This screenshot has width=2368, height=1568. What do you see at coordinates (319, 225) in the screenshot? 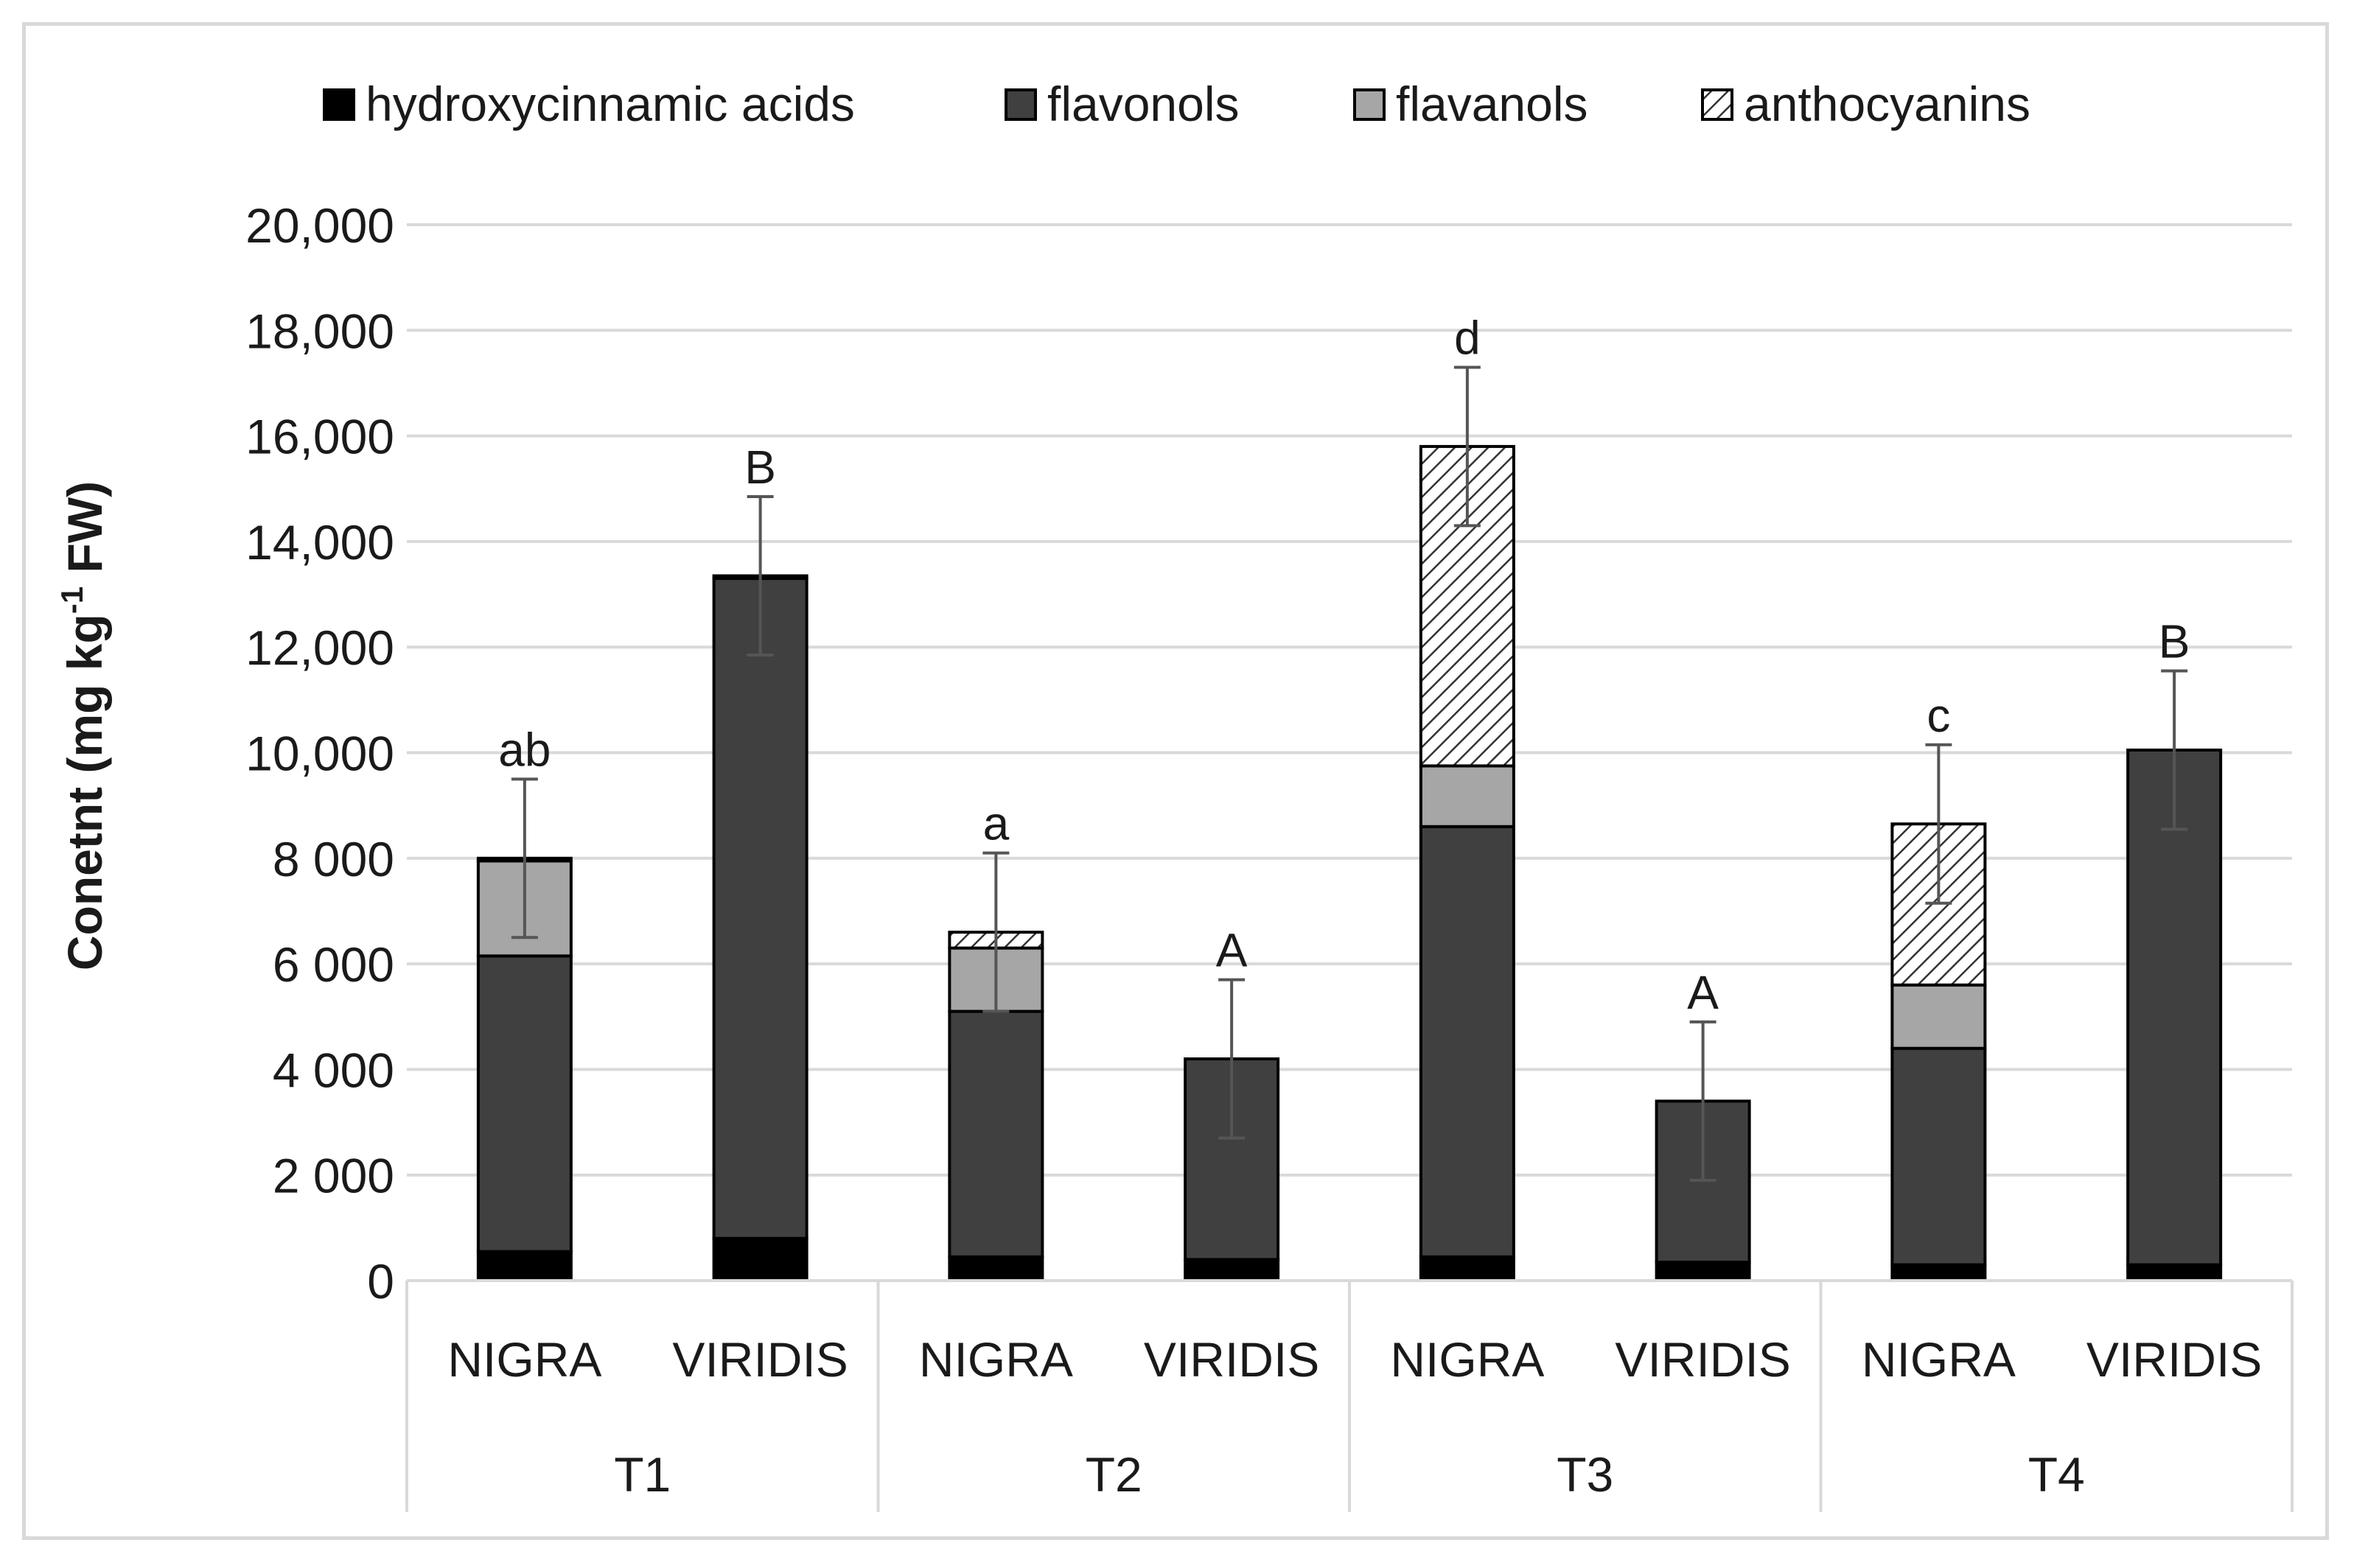
I see `y-tick-label: 20,000` at bounding box center [319, 225].